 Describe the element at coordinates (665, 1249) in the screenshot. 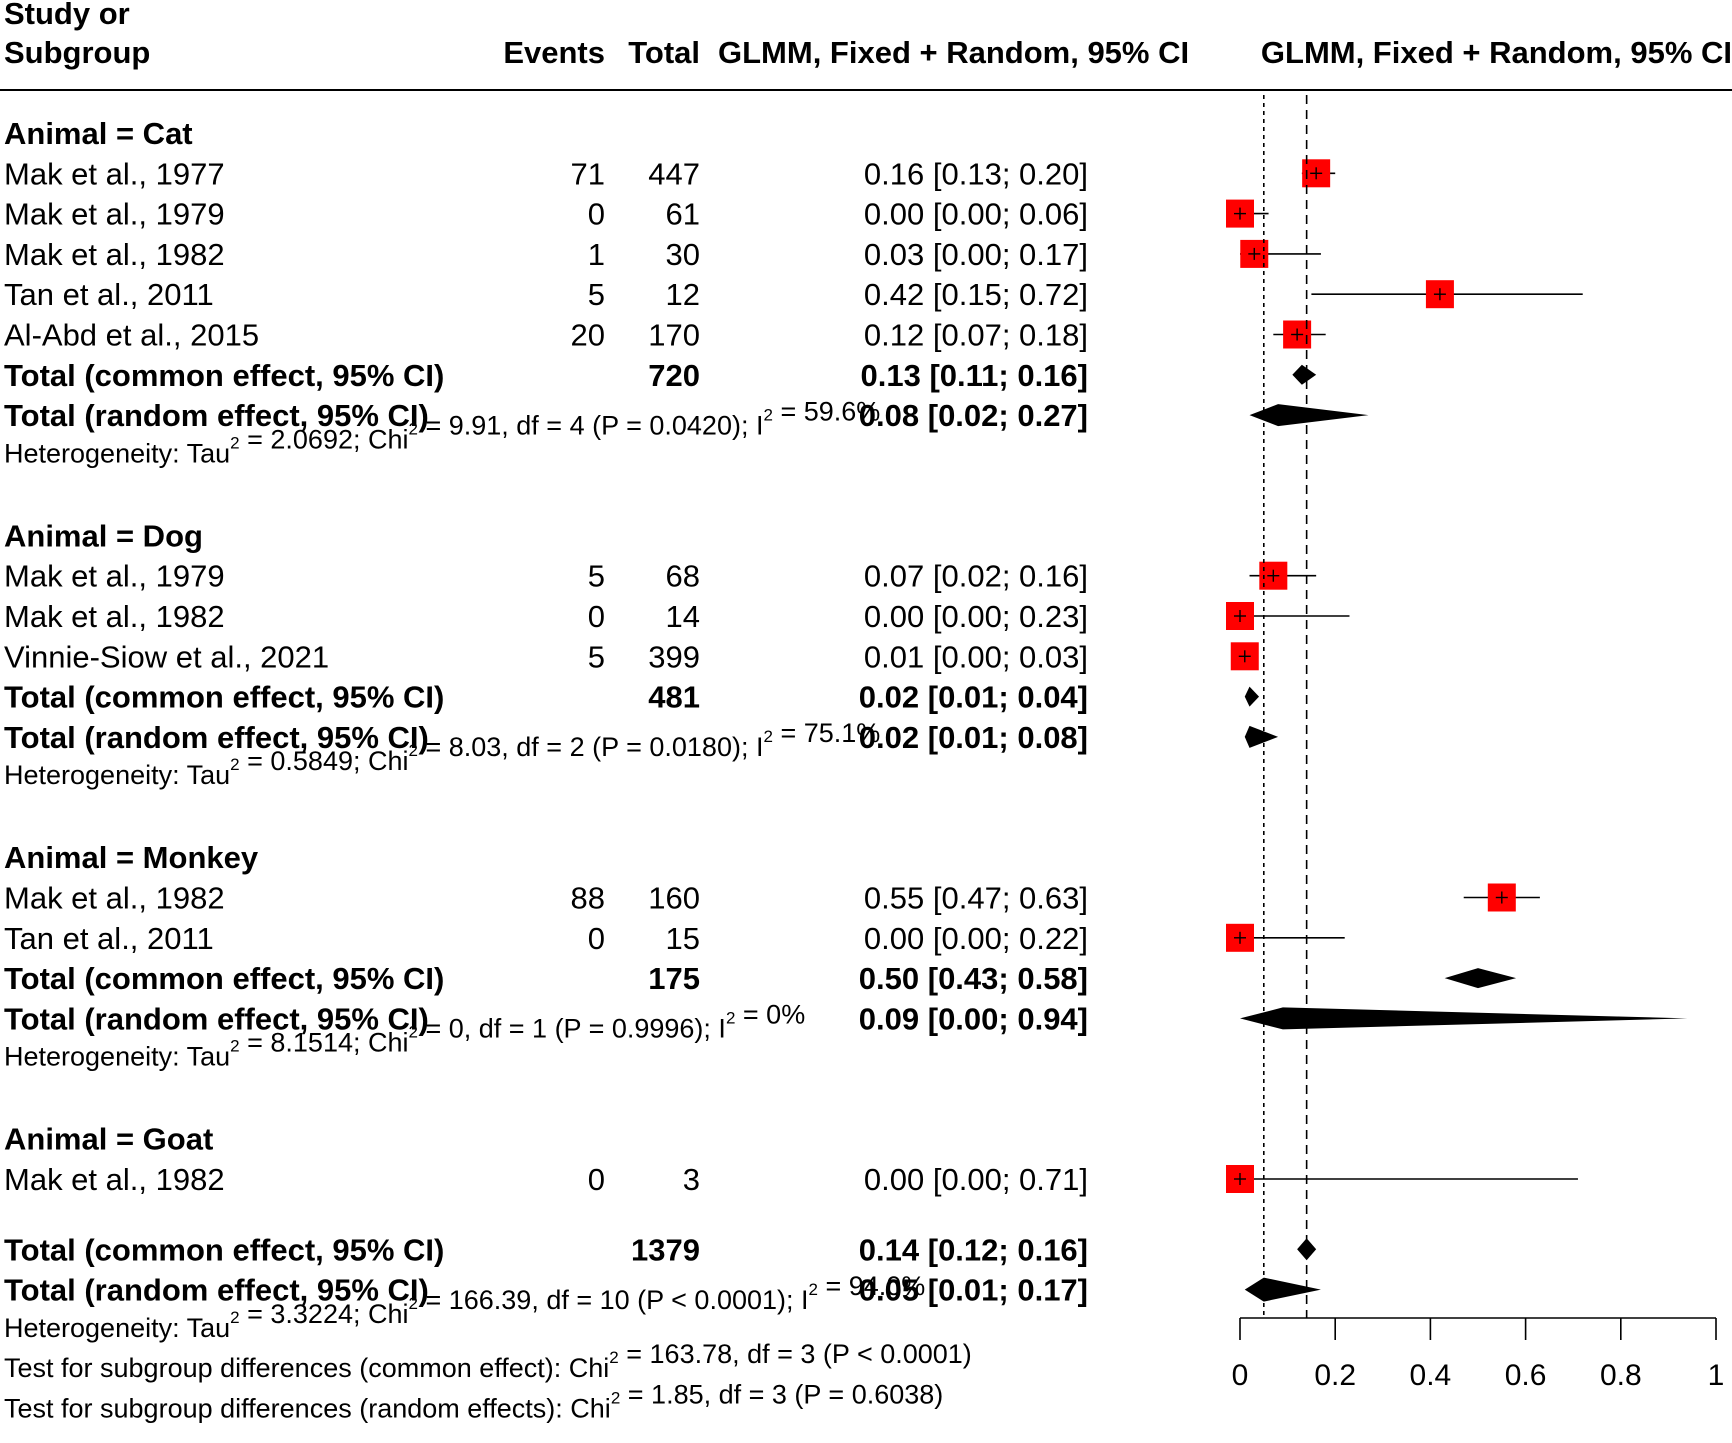

I see `overall-common-total: 1379` at that location.